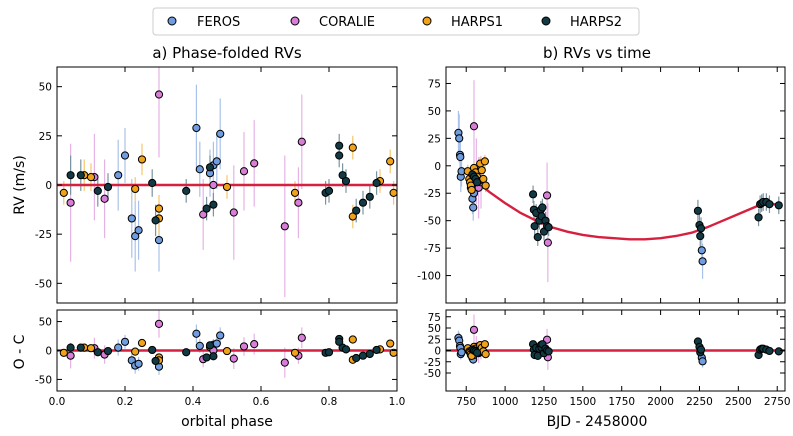 This screenshot has width=793, height=436. Describe the element at coordinates (329, 402) in the screenshot. I see `phase_oc-xtick-label: 0.8` at that location.